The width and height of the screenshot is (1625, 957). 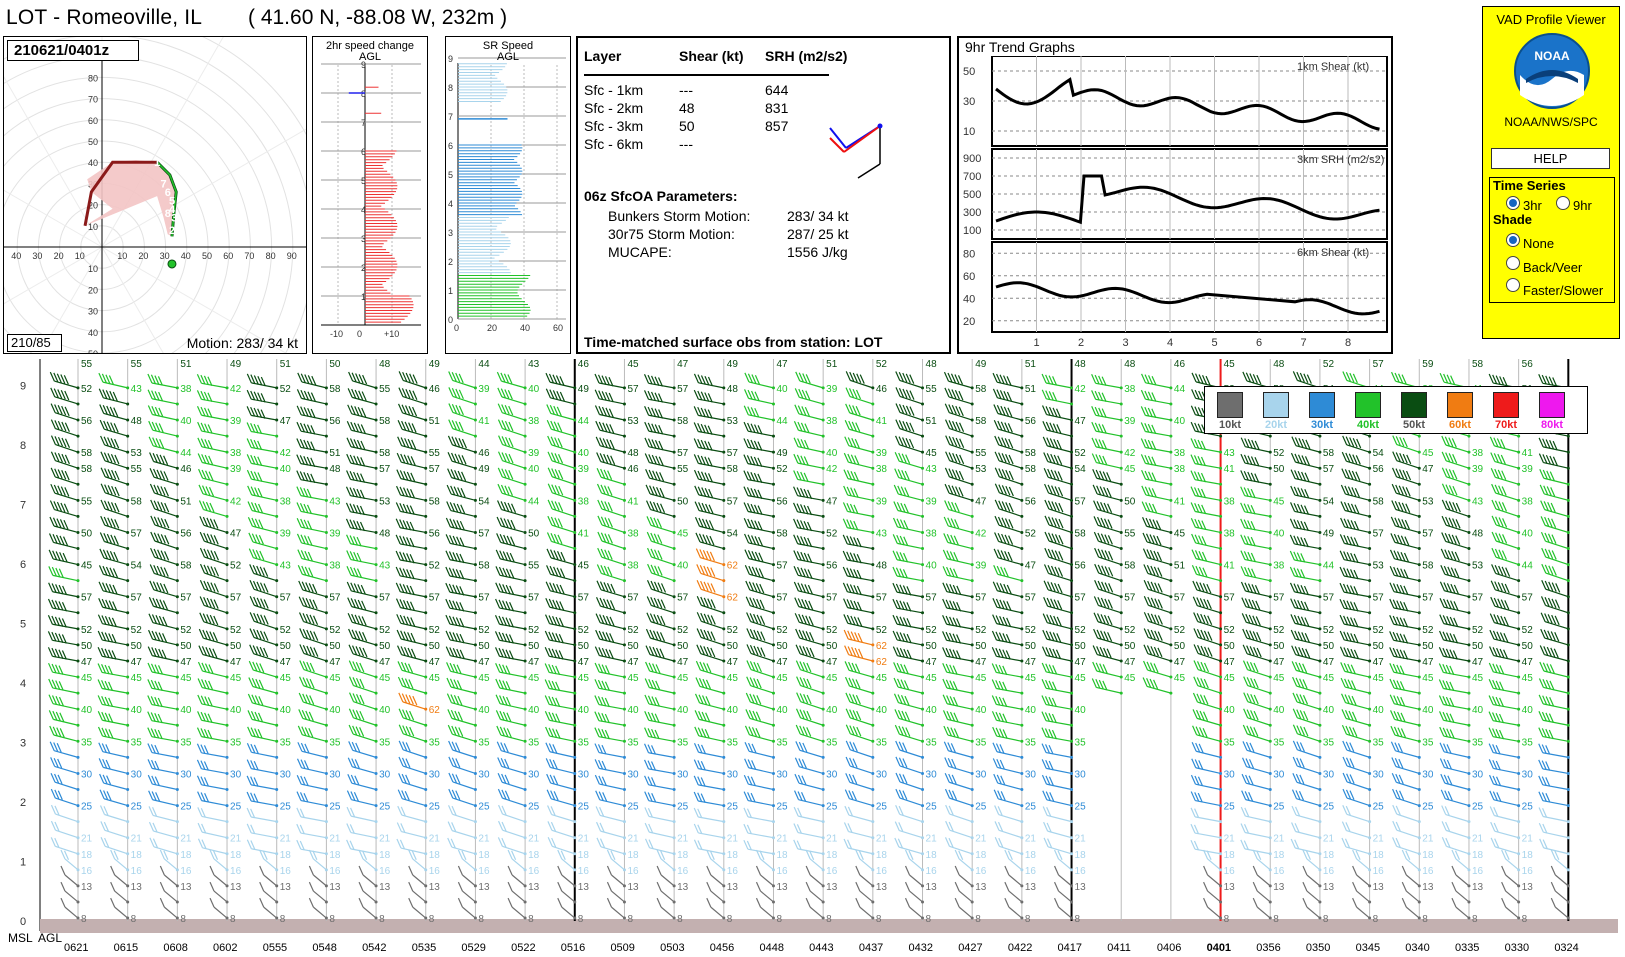 What do you see at coordinates (484, 453) in the screenshot?
I see `wind-speed-label: 46` at bounding box center [484, 453].